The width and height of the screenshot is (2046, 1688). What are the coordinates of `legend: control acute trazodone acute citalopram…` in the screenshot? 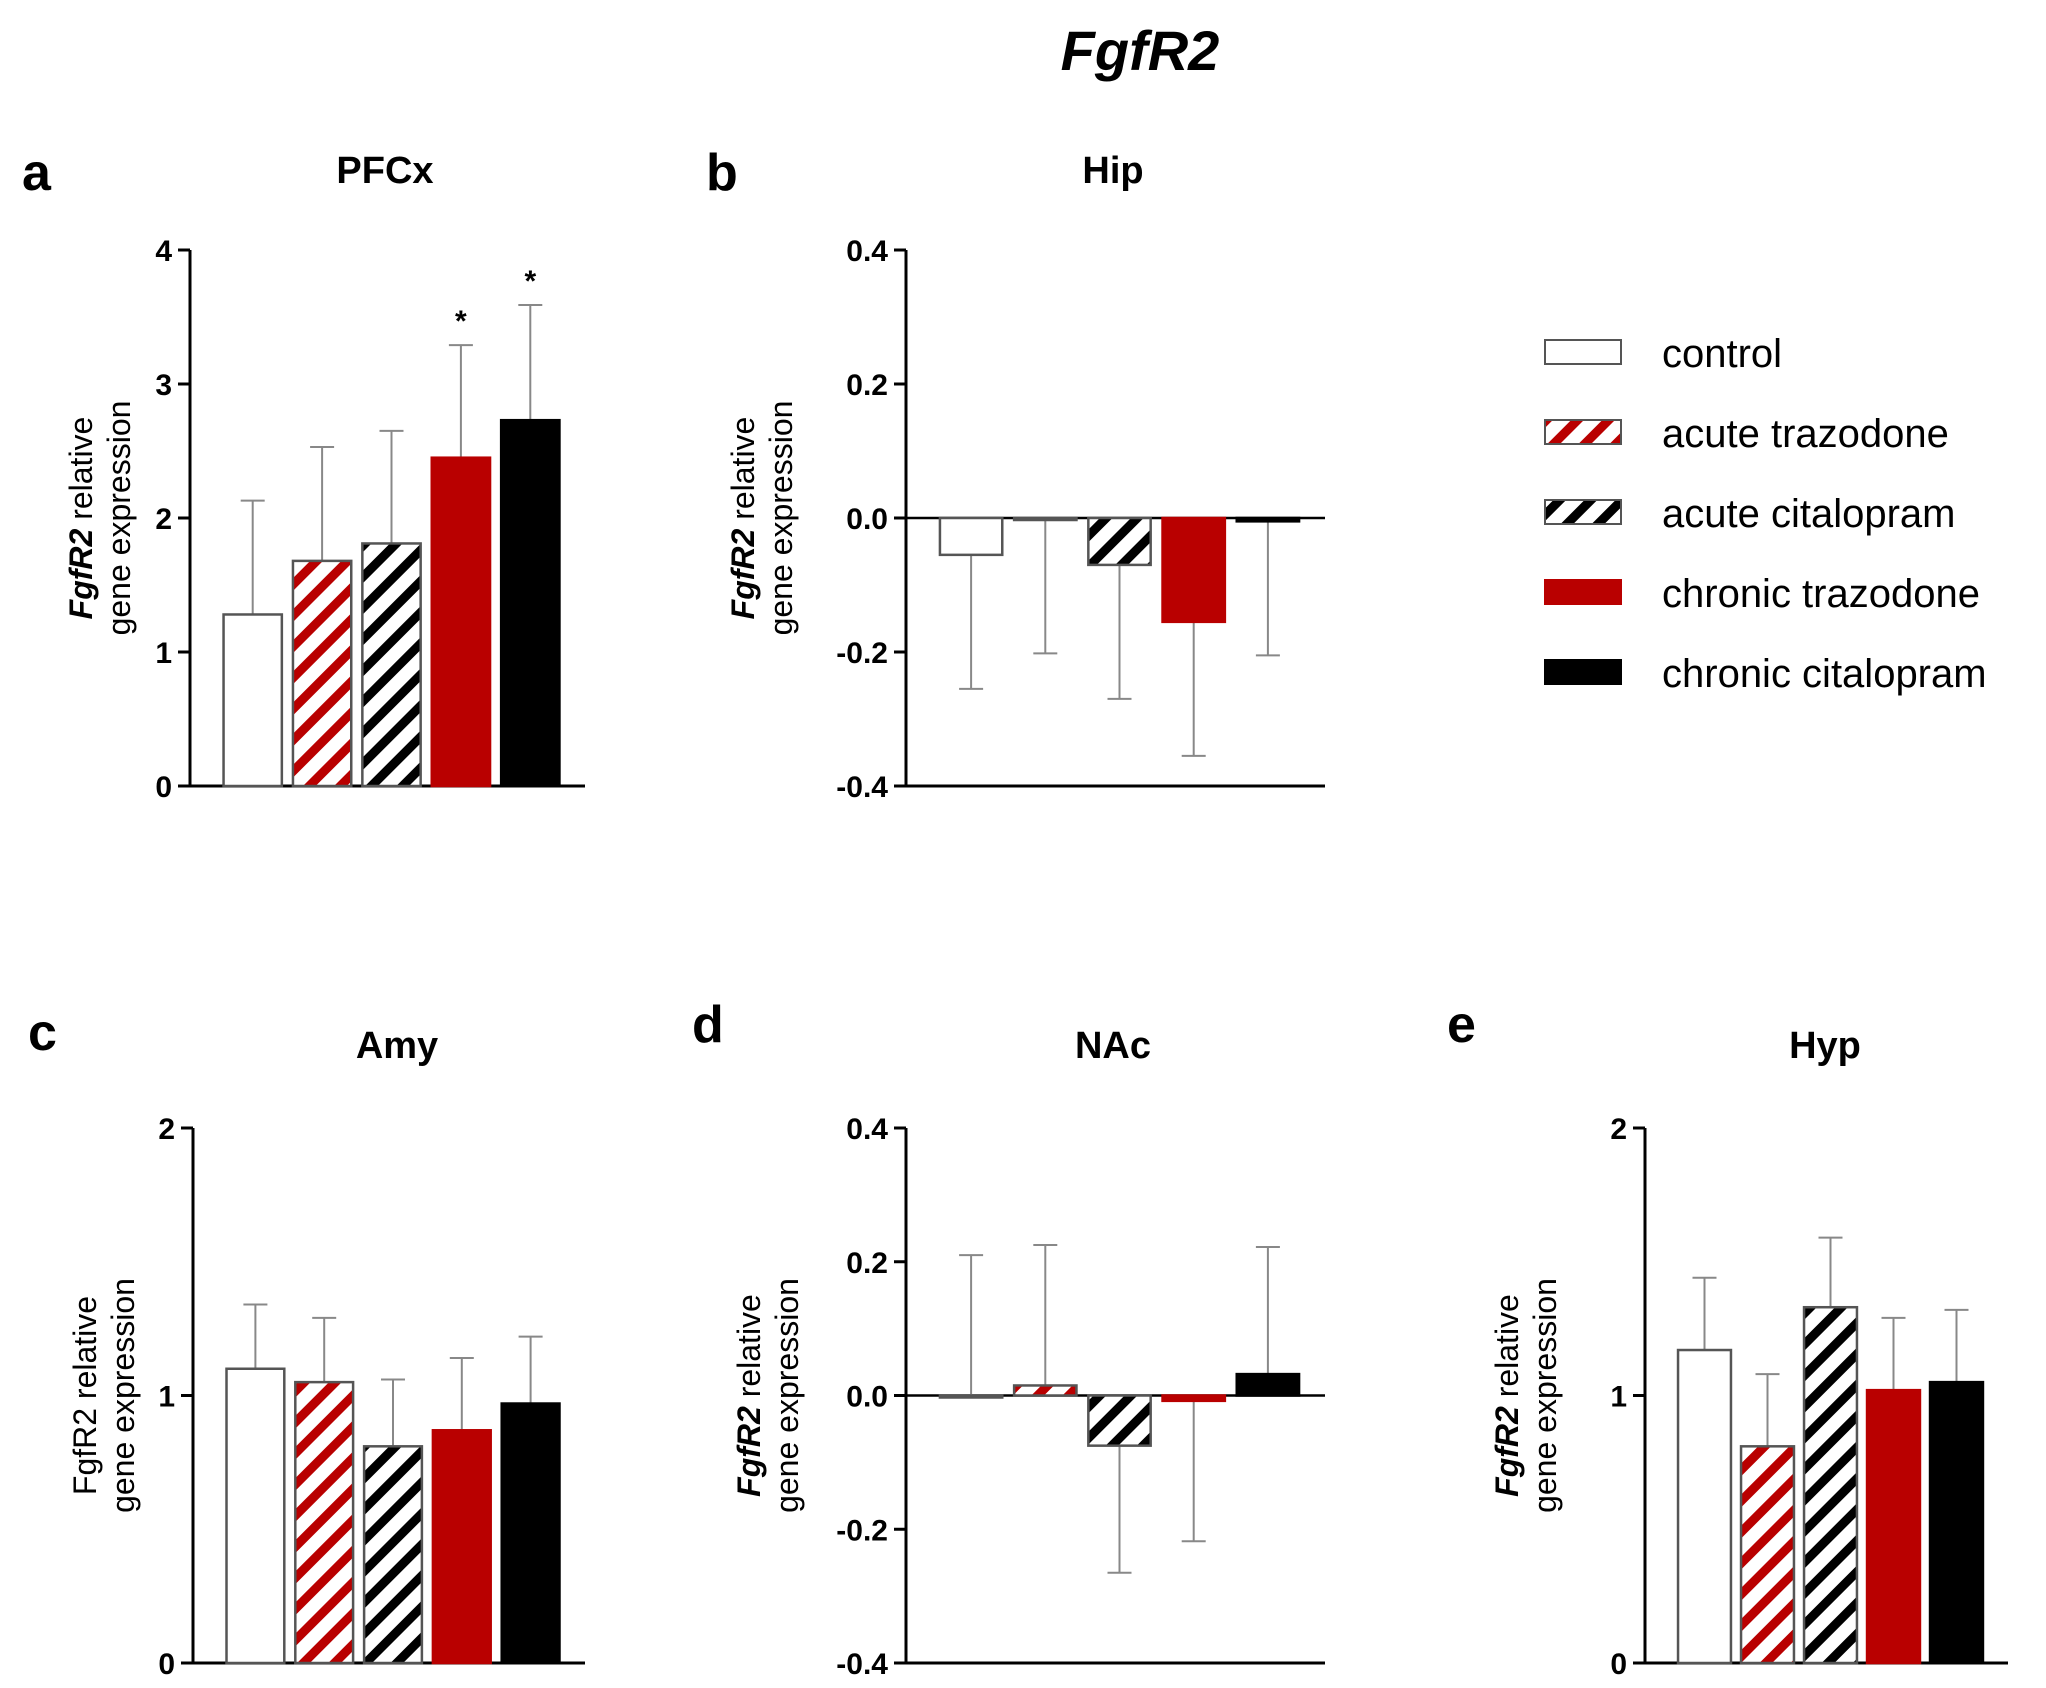 It's located at (1765, 514).